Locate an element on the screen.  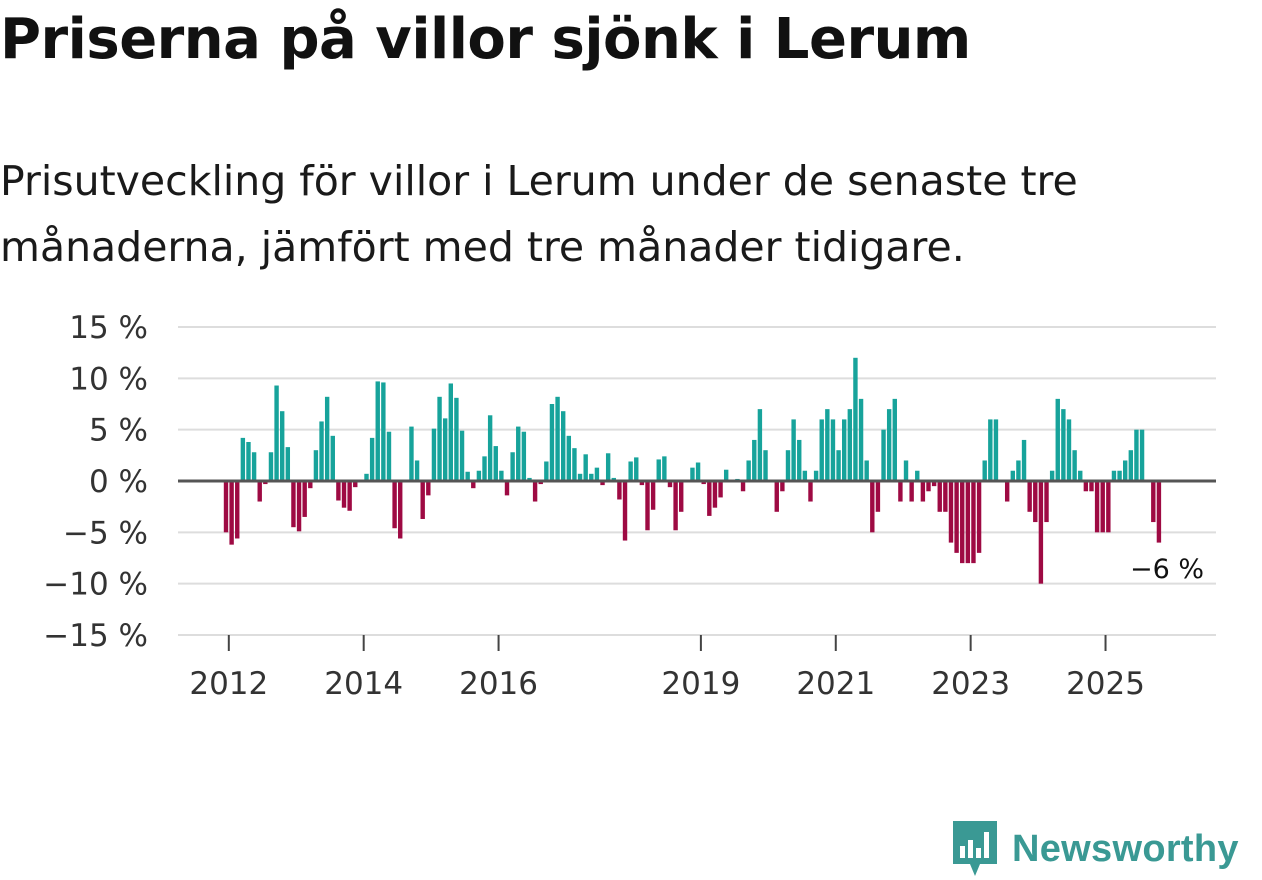
newsworthy-logo: Newsworthy is located at coordinates (1094, 849).